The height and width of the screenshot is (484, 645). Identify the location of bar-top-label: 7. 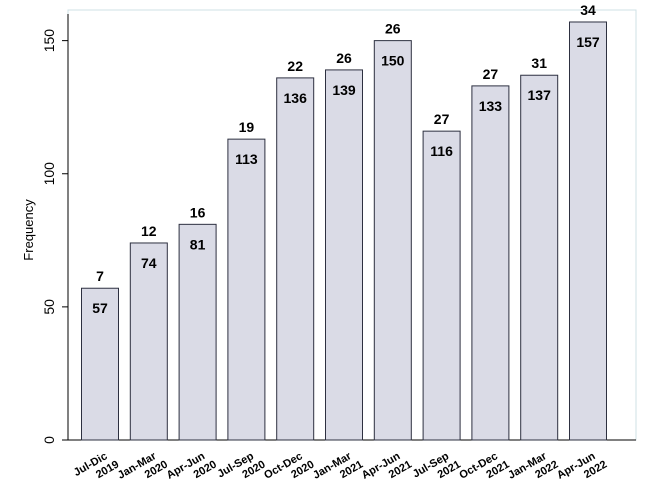
(100, 276).